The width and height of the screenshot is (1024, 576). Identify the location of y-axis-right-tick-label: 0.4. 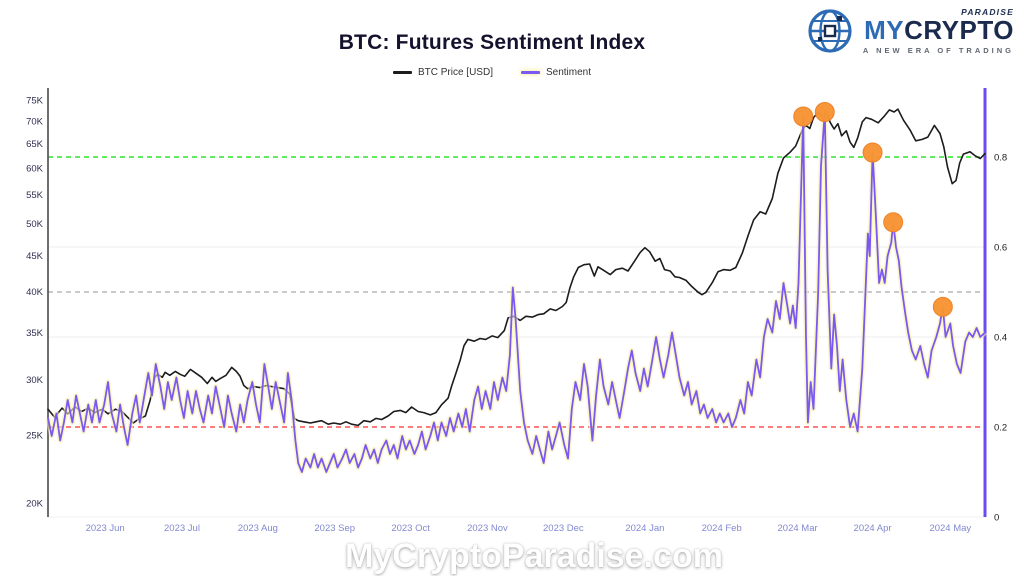
(1000, 338).